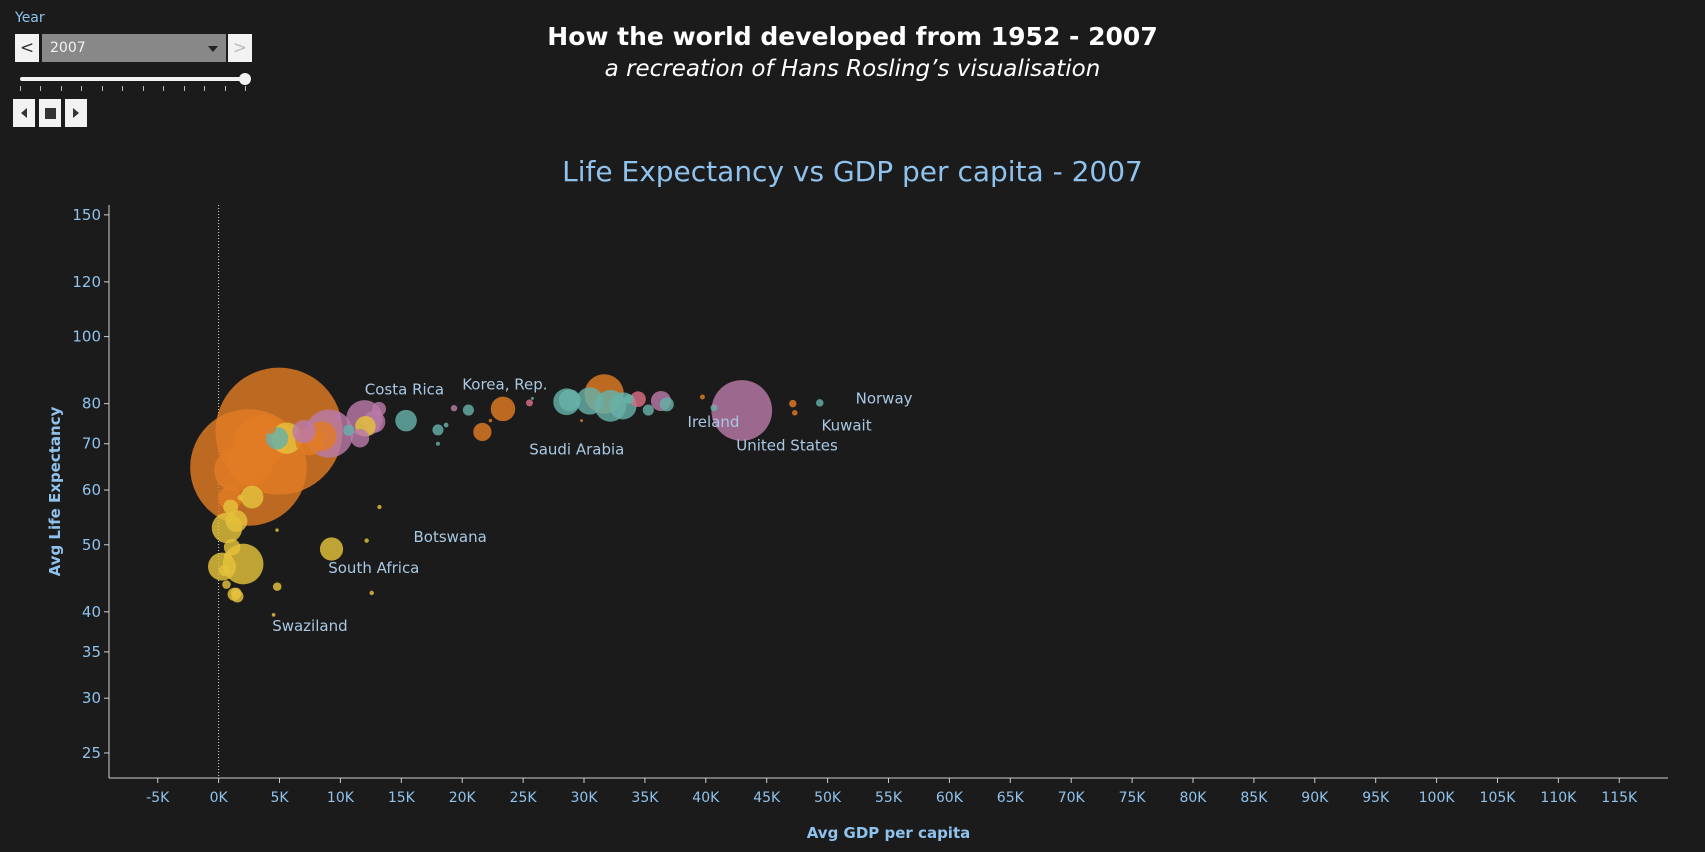  What do you see at coordinates (91, 490) in the screenshot?
I see `y-tick-label: 60` at bounding box center [91, 490].